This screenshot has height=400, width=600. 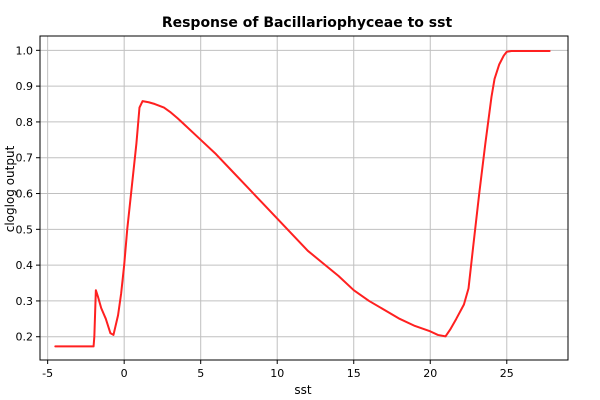 What do you see at coordinates (25, 122) in the screenshot?
I see `y-tick-label: 0.8` at bounding box center [25, 122].